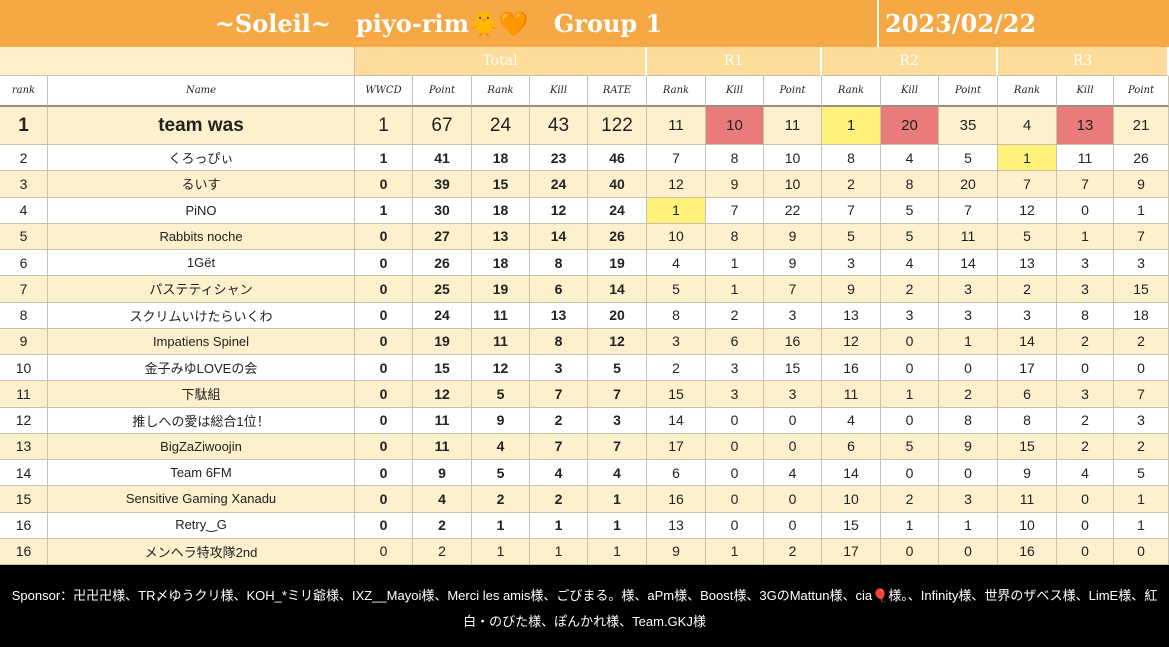  What do you see at coordinates (201, 315) in the screenshot?
I see `team-name: スクリムいけたらいくわ` at bounding box center [201, 315].